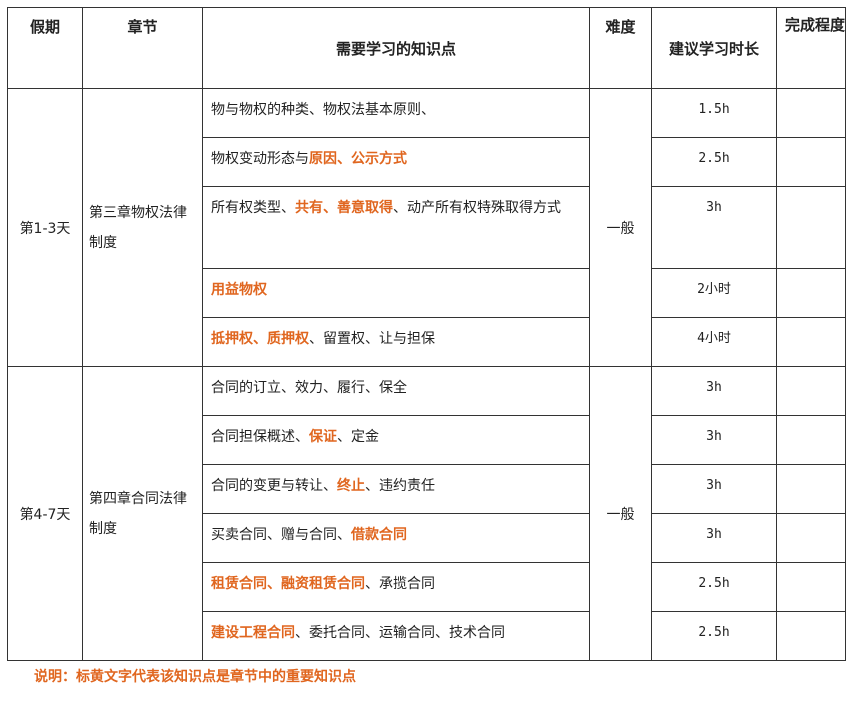  Describe the element at coordinates (142, 227) in the screenshot. I see `chapter-cell: 第三章物权法律制度` at that location.